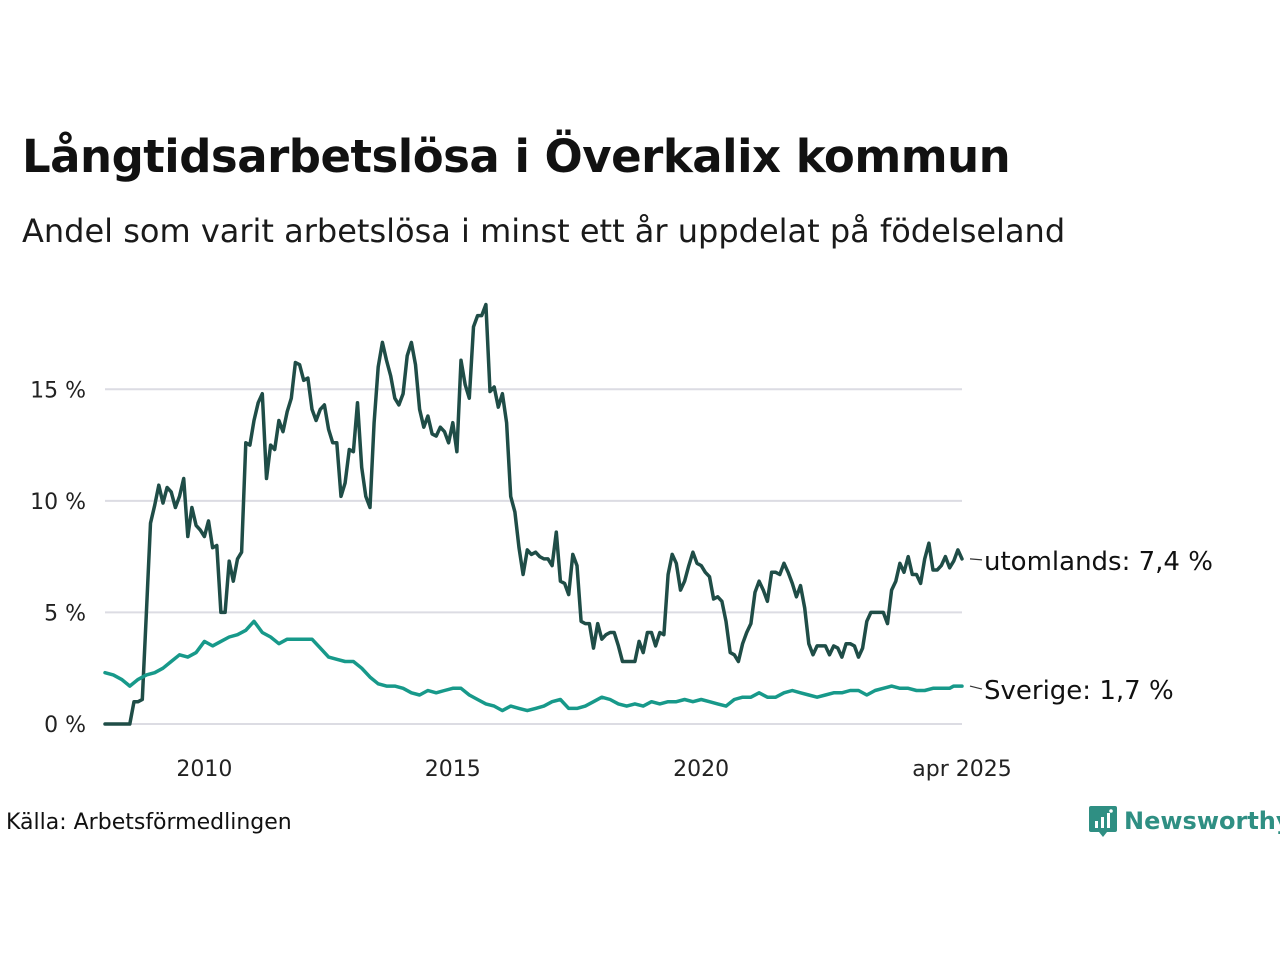  Describe the element at coordinates (1091, 626) in the screenshot. I see `end-labels: utomlands: 7,4 % Sverige: 1,7 %` at that location.